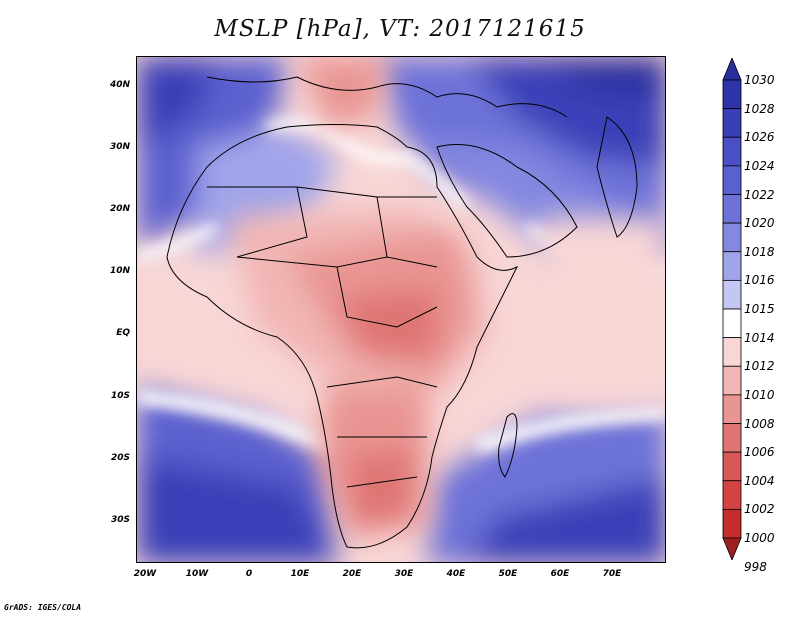 This screenshot has width=800, height=618. Describe the element at coordinates (759, 366) in the screenshot. I see `colorbar-level-label: 1012` at that location.